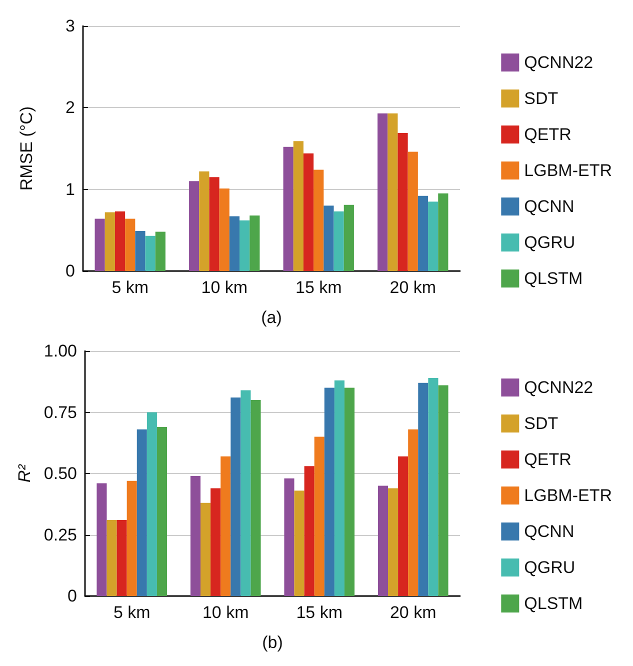  What do you see at coordinates (60, 412) in the screenshot?
I see `y-tick-label: 0.75` at bounding box center [60, 412].